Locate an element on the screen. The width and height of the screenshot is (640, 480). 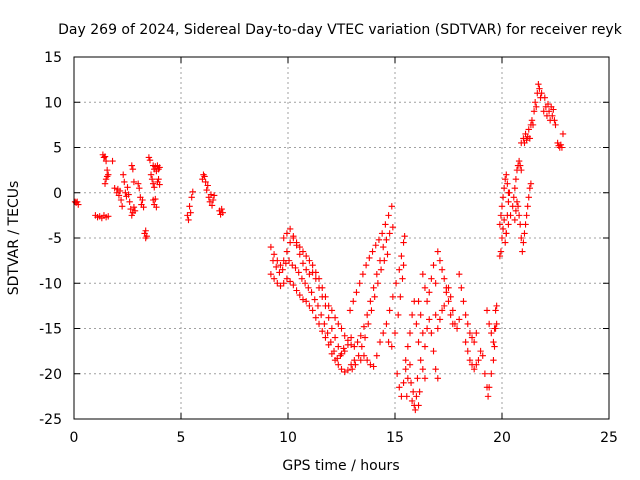
x-tick-label: 15 is located at coordinates (395, 438).